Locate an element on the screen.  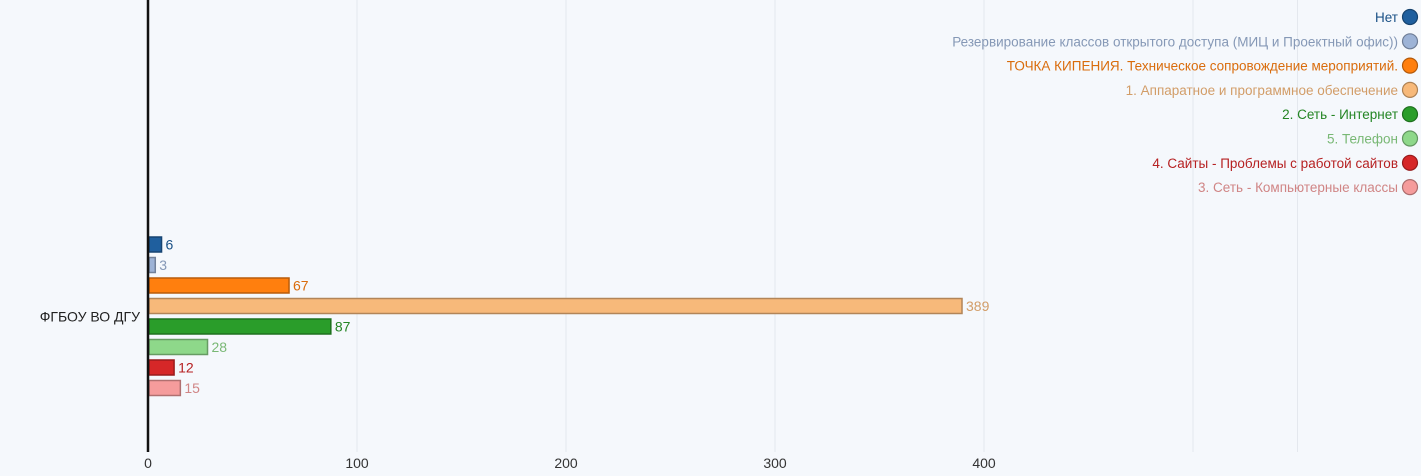
y-category-label: ФГБОУ ВО ДГУ is located at coordinates (90, 316).